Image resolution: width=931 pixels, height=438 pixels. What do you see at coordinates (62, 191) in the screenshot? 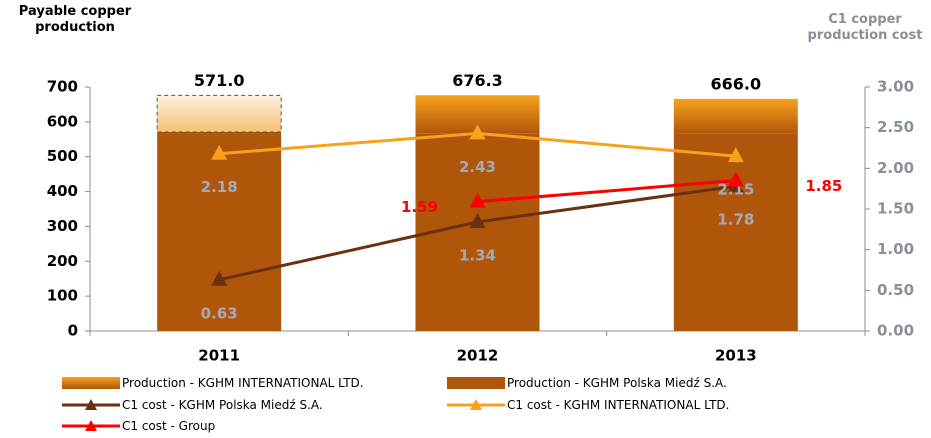
I see `y-tick-label: 400` at bounding box center [62, 191].